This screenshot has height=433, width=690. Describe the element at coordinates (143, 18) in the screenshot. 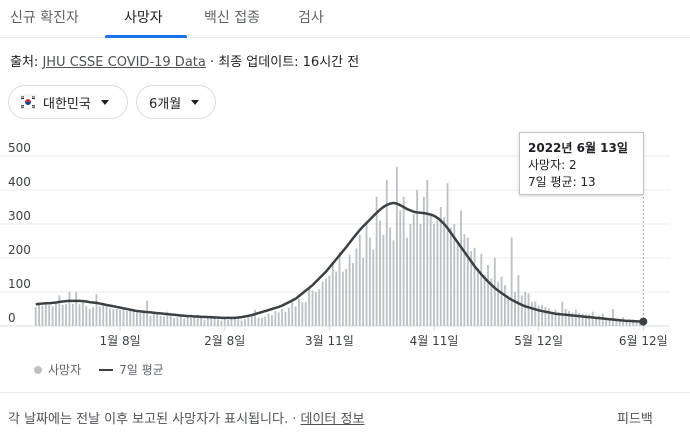

I see `tab-deaths: 사망자` at that location.